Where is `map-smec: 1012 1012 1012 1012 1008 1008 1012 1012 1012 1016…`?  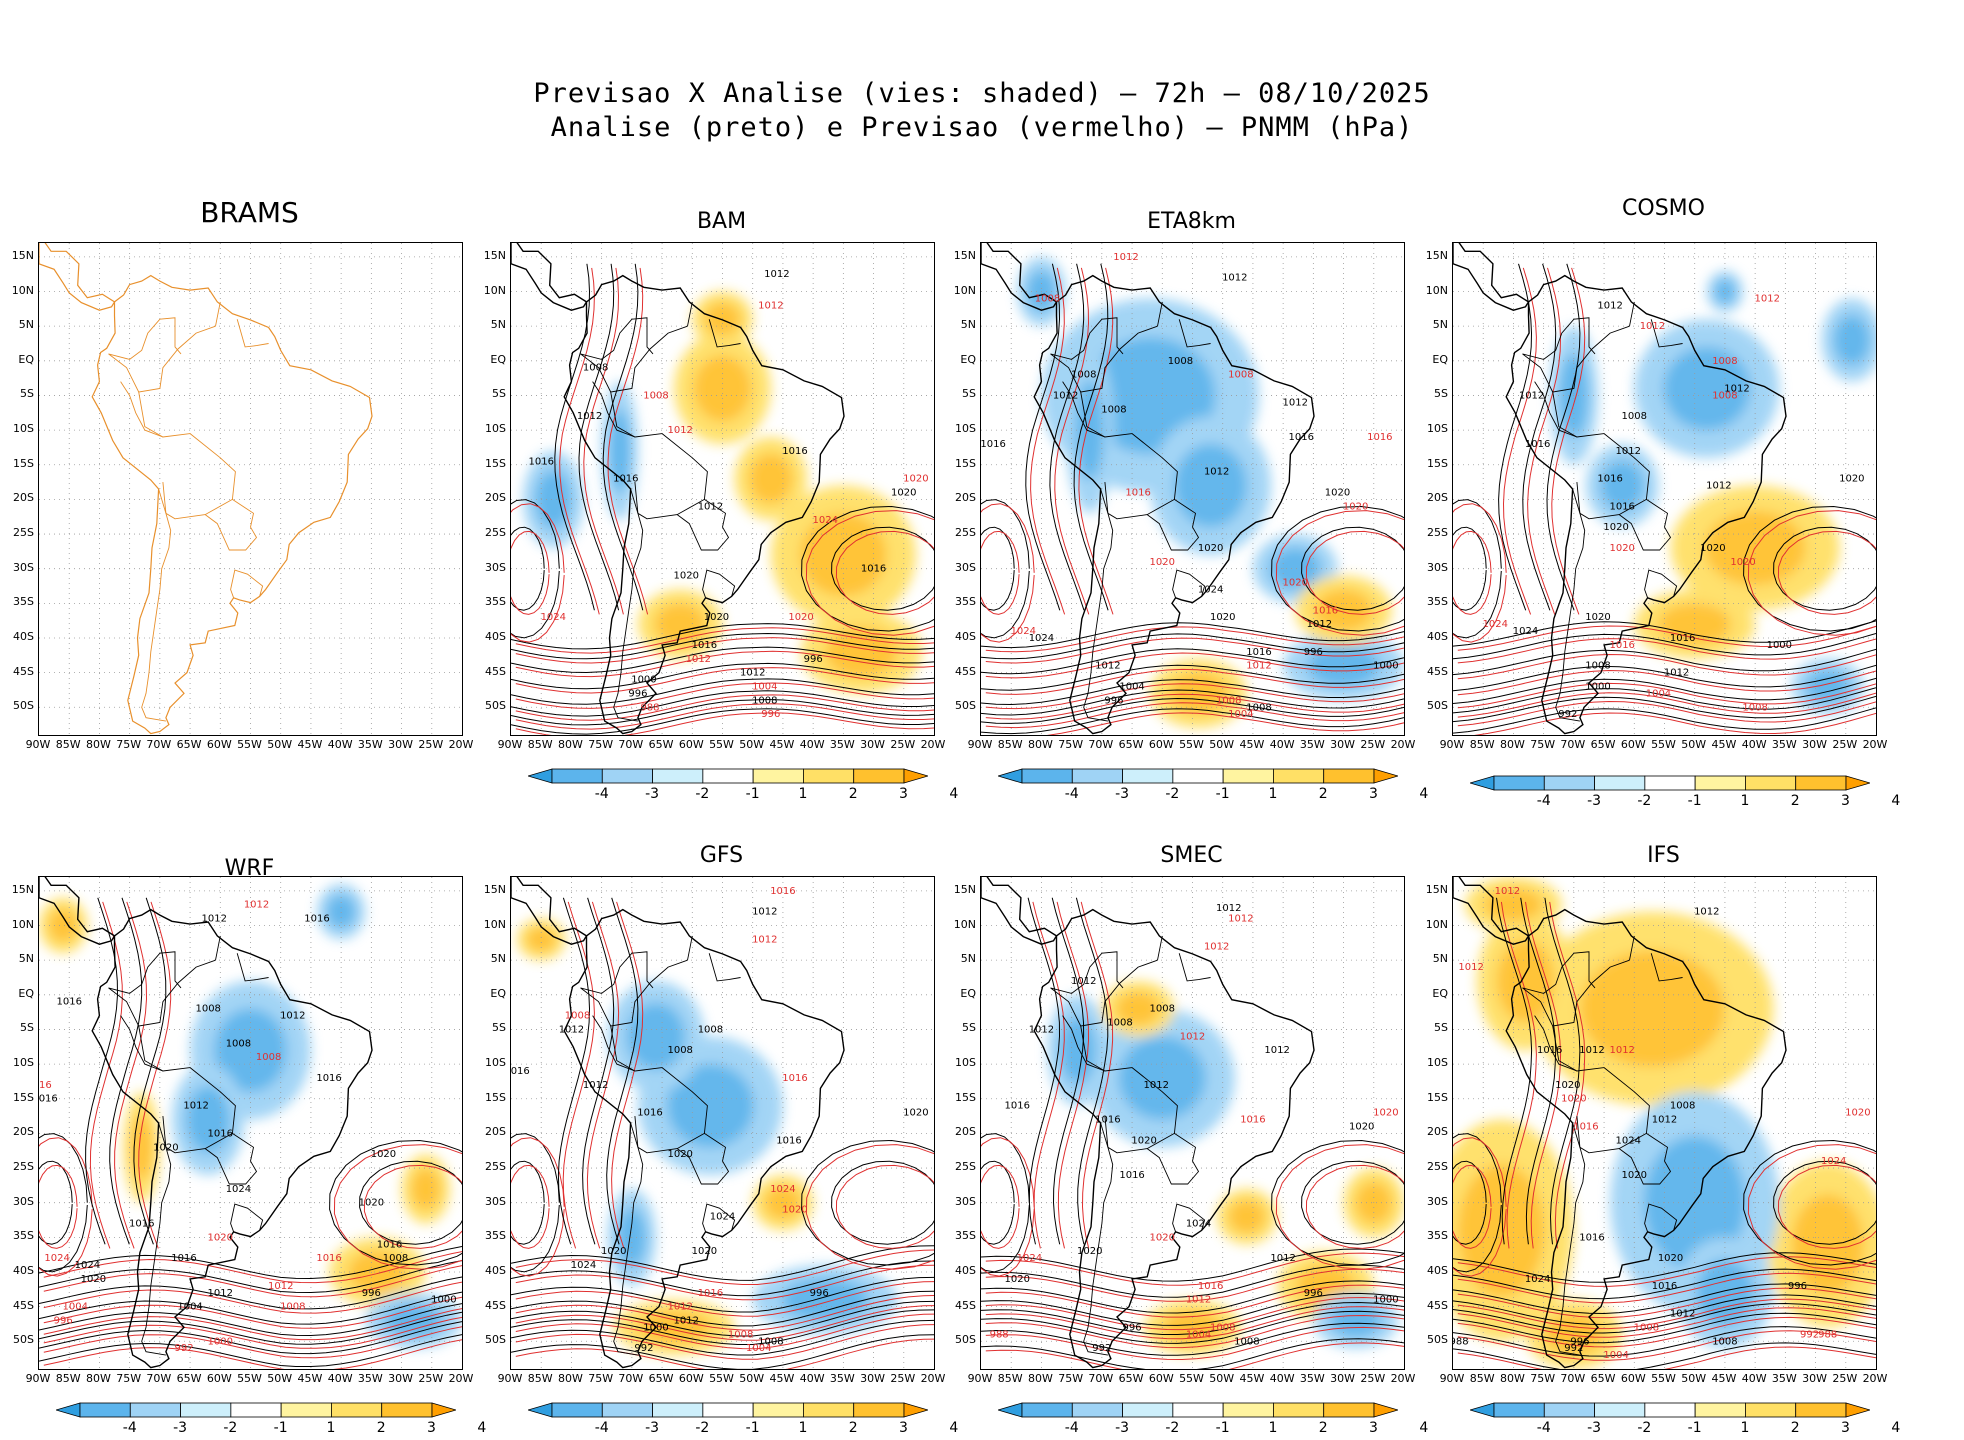 map-smec: 1012 1012 1012 1012 1008 1008 1012 1012 1012 1016… is located at coordinates (1192, 1123).